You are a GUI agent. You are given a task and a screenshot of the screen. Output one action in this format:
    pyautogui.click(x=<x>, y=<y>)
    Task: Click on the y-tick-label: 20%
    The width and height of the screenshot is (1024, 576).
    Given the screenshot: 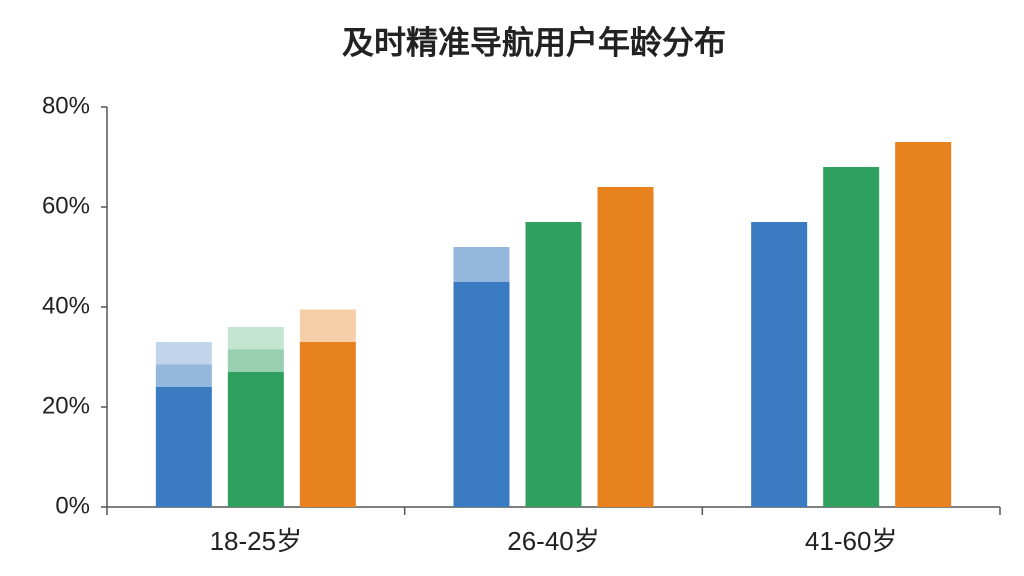 What is the action you would take?
    pyautogui.click(x=66, y=405)
    